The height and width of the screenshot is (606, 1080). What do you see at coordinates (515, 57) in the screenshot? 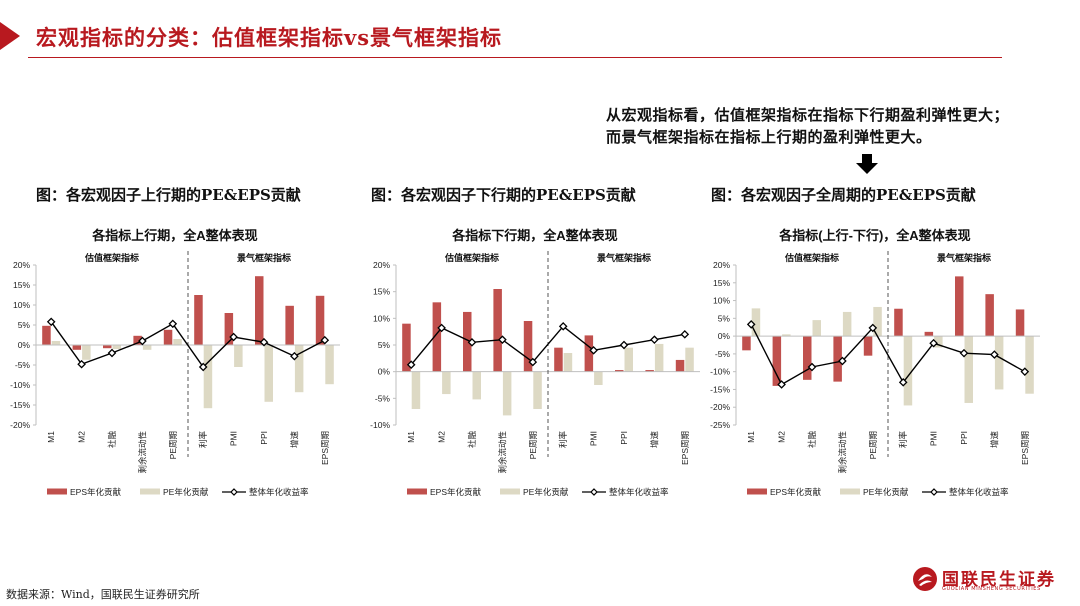
I see `title-divider` at bounding box center [515, 57].